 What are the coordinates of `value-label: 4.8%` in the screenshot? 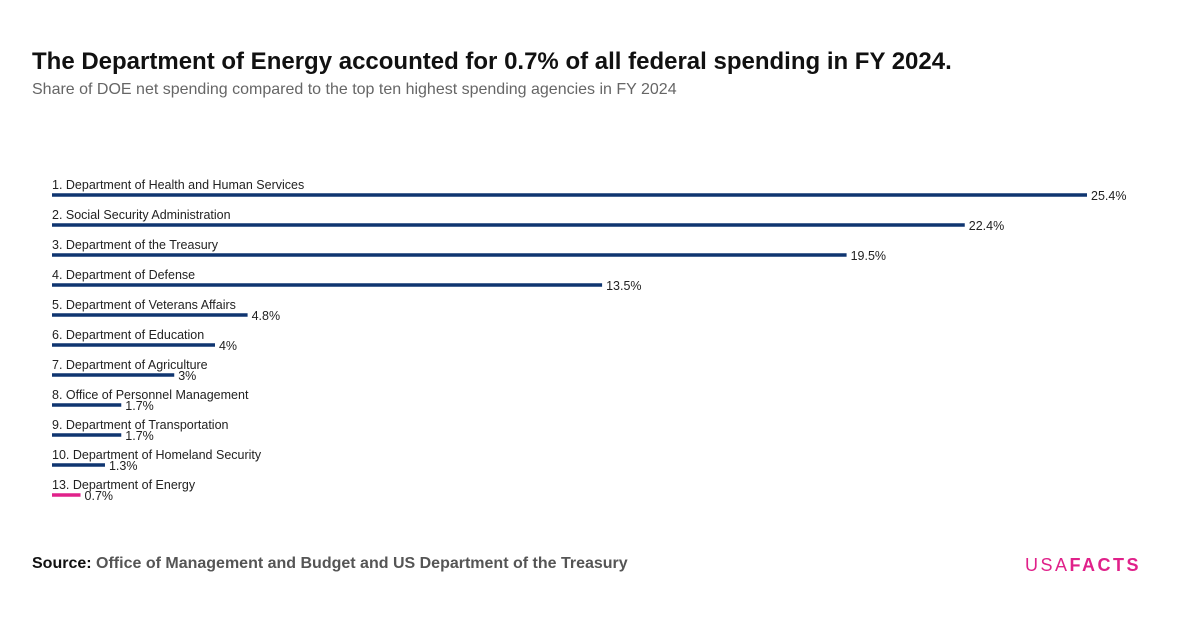 It's located at (266, 316).